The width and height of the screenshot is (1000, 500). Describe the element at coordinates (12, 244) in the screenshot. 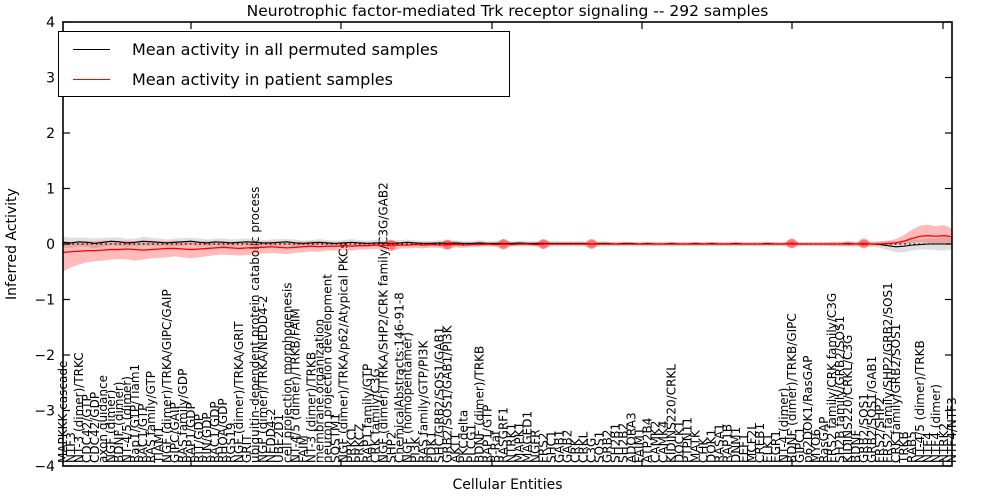

I see `y-axis-label: Inferred Activity` at that location.